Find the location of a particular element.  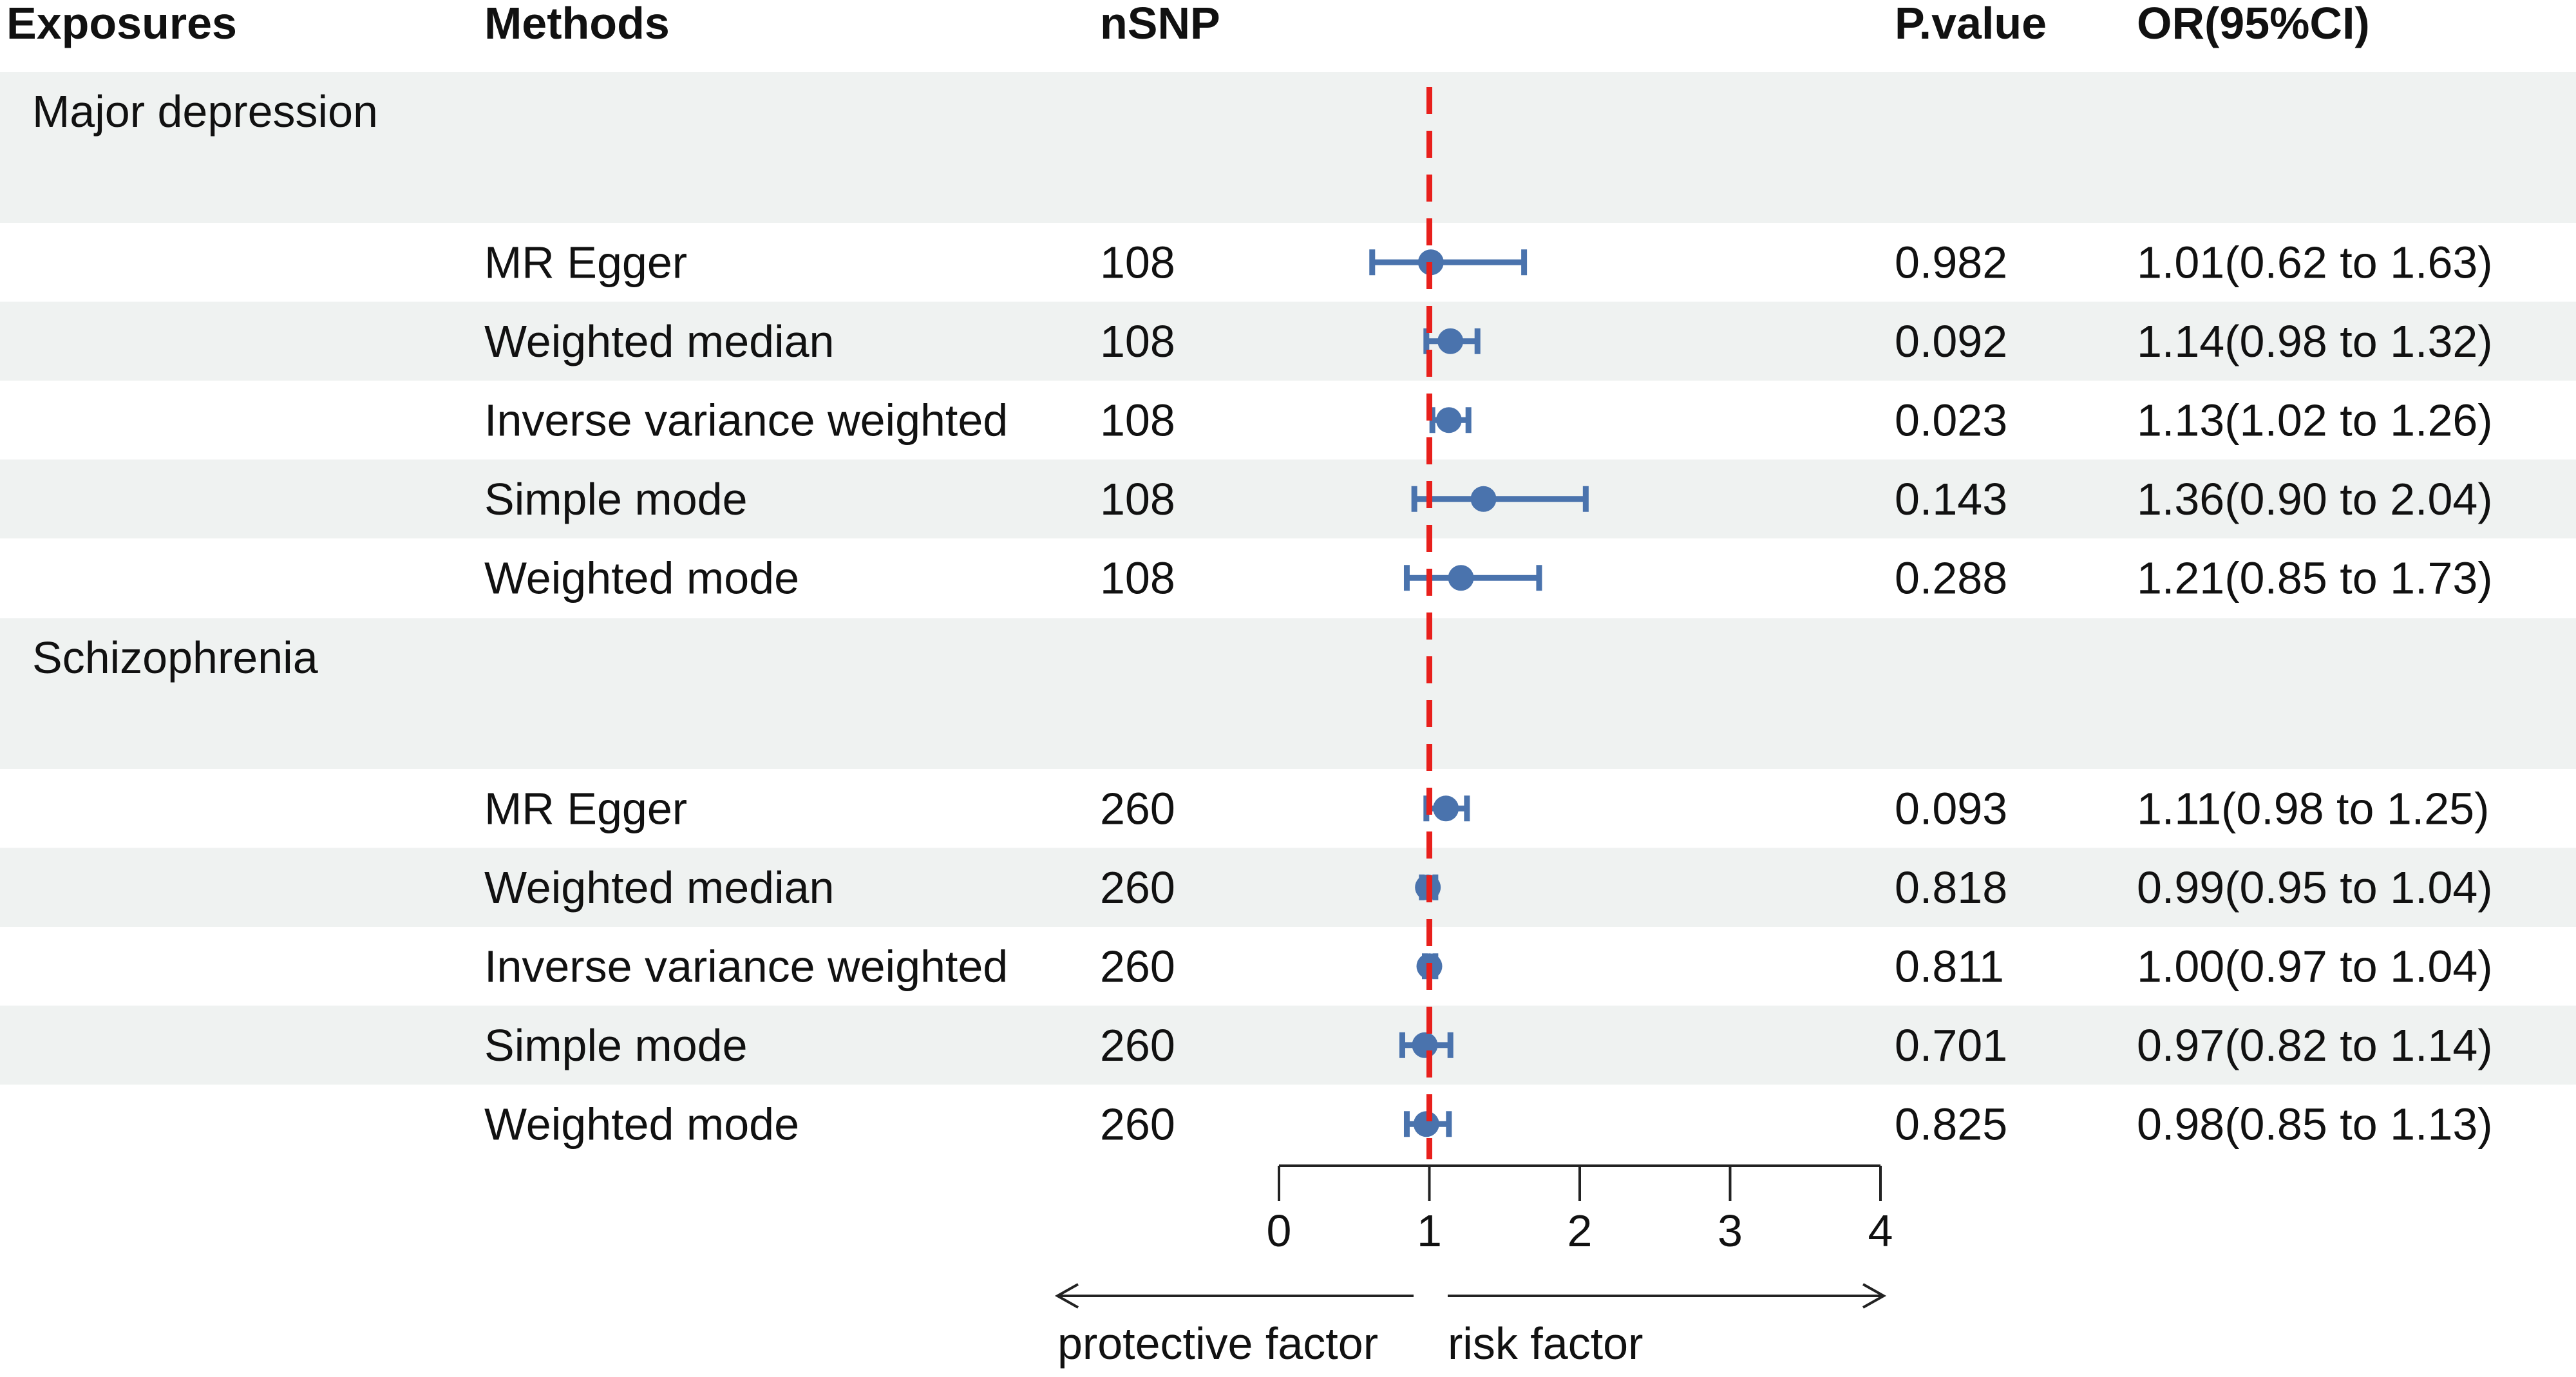

pvalue-value: 0.143 is located at coordinates (1951, 499).